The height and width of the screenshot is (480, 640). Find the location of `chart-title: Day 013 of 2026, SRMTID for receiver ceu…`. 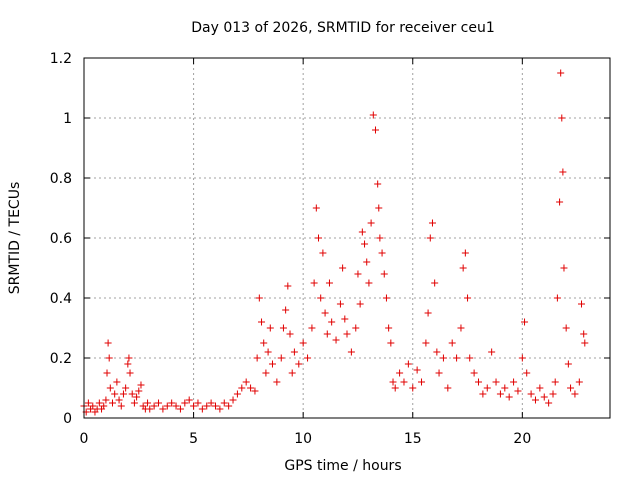

chart-title: Day 013 of 2026, SRMTID for receiver ceu… is located at coordinates (343, 28).